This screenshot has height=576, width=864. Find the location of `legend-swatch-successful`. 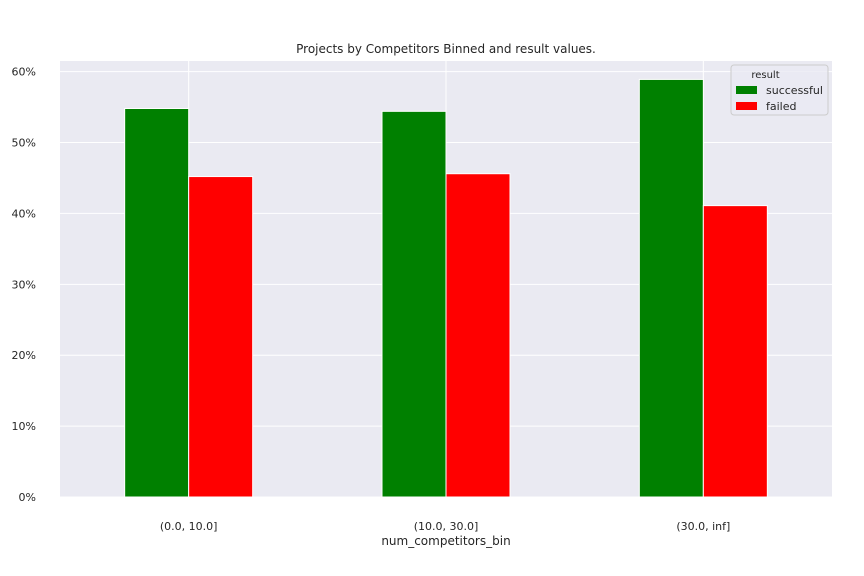

legend-swatch-successful is located at coordinates (746, 90).